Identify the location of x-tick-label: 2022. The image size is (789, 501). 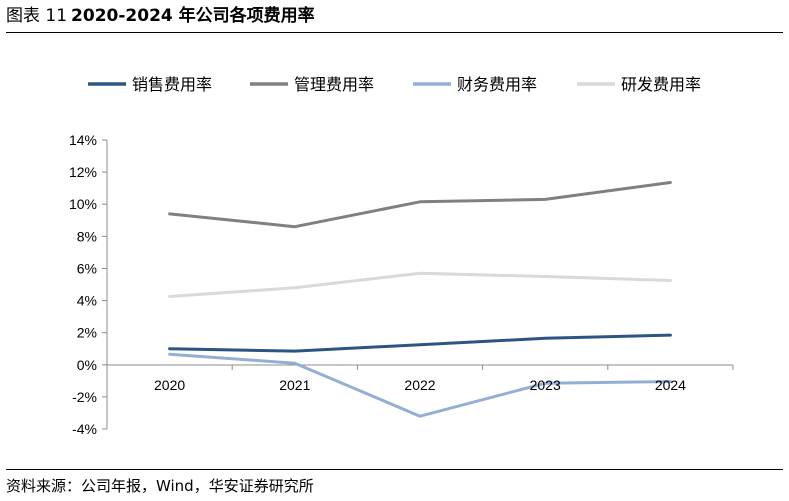
(419, 385).